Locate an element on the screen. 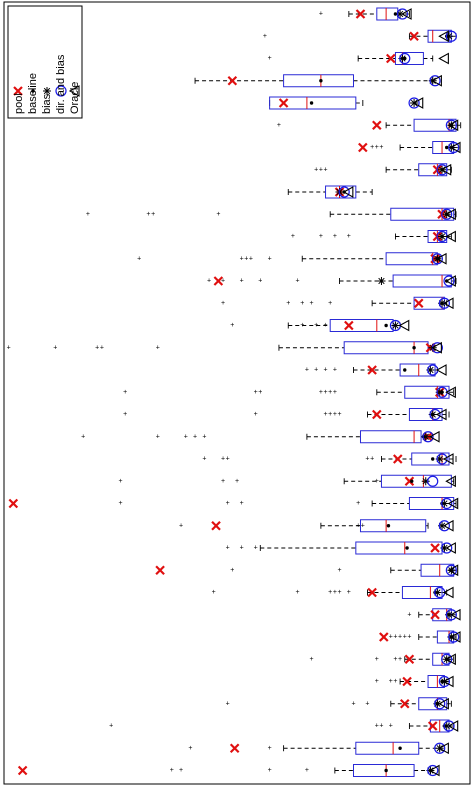 This screenshot has height=786, width=474. legend-marker-oracle is located at coordinates (74, 91).